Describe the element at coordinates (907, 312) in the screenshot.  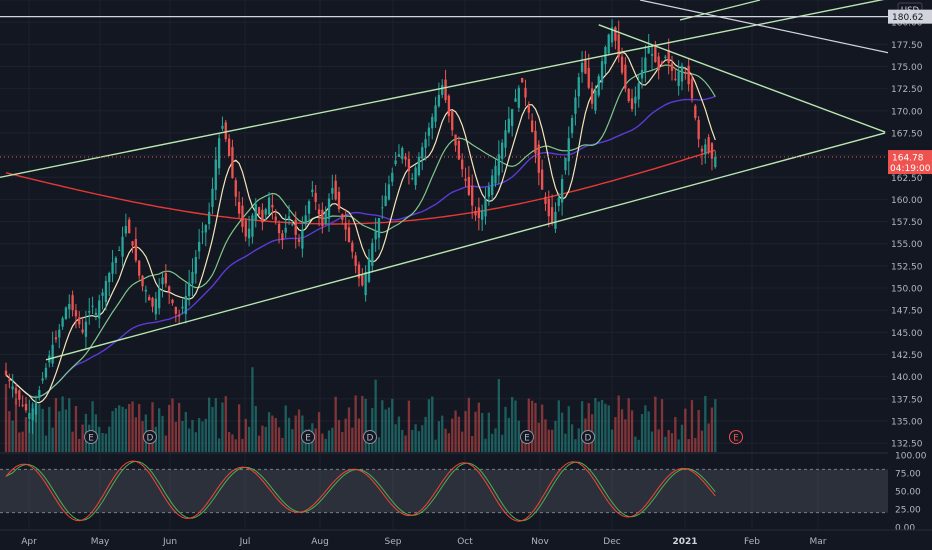
I see `price-tick-label: 147.50` at that location.